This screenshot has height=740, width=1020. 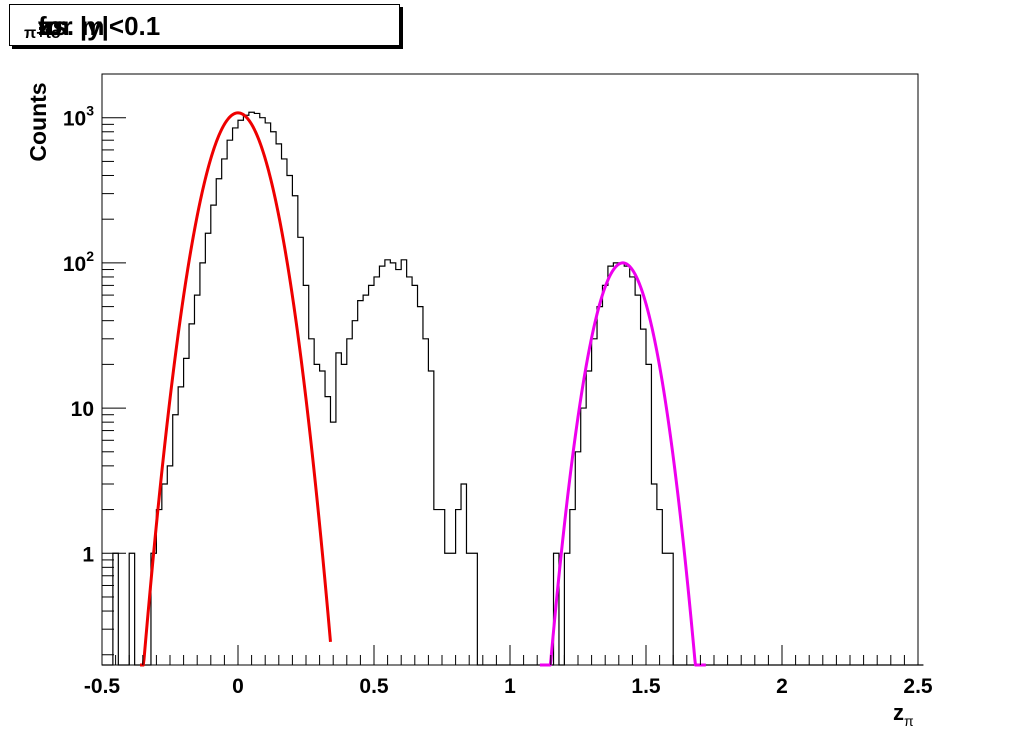 What do you see at coordinates (88, 554) in the screenshot?
I see `y-tick-label: 1` at bounding box center [88, 554].